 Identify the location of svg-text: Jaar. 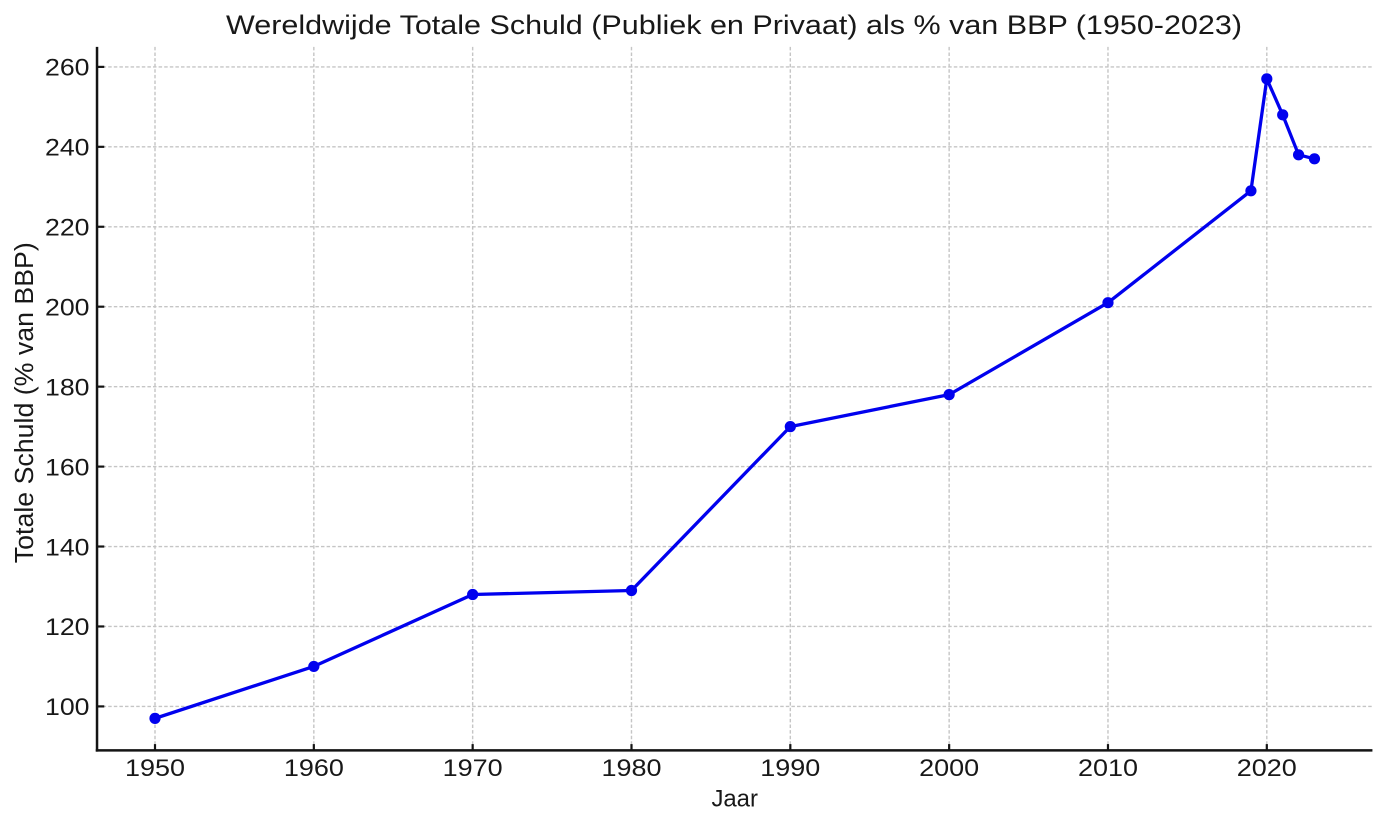
(734, 799).